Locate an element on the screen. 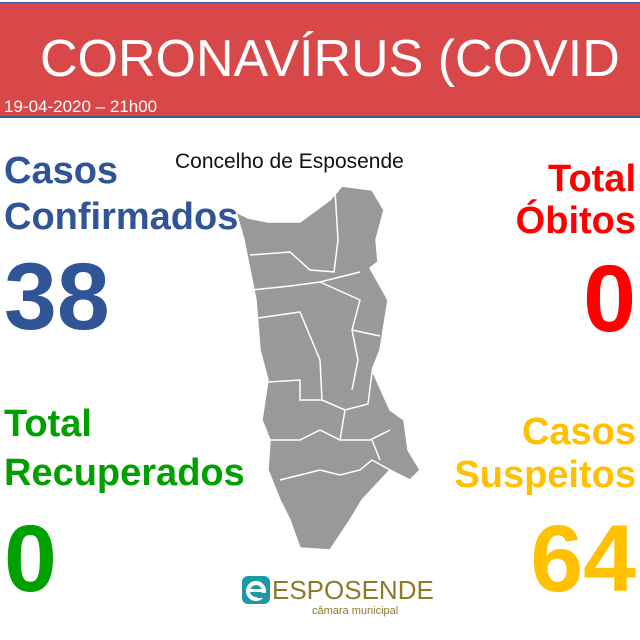  confirmed-label-1: Casos is located at coordinates (61, 171).